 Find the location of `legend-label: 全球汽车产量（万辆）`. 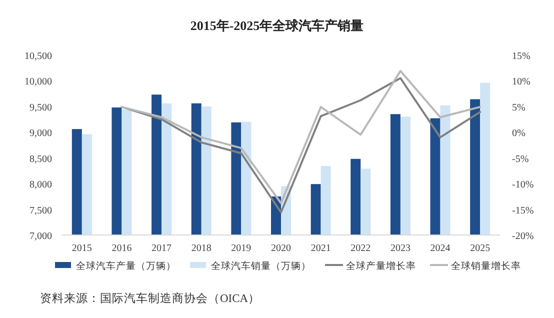

legend-label: 全球汽车产量（万辆） is located at coordinates (126, 266).